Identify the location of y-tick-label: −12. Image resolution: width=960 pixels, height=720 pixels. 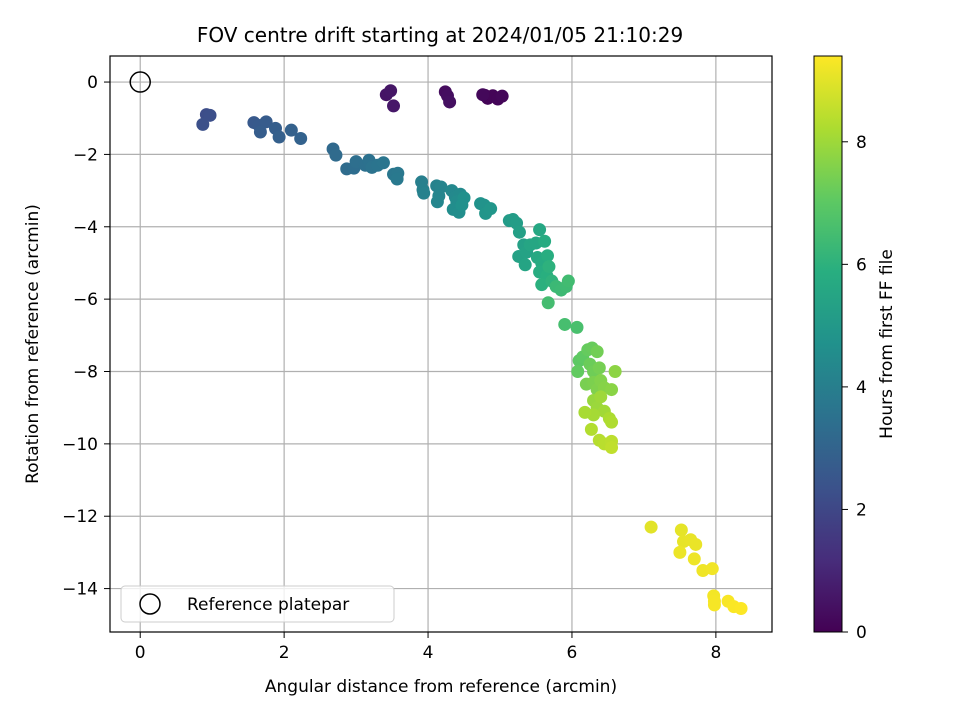
(80, 517).